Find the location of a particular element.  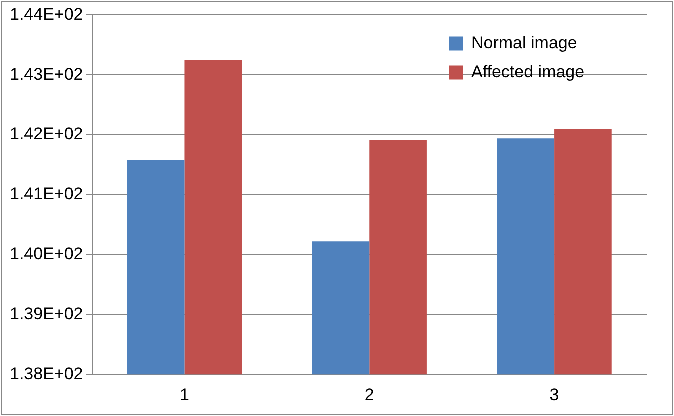

x-tick-label: 3 is located at coordinates (555, 394).